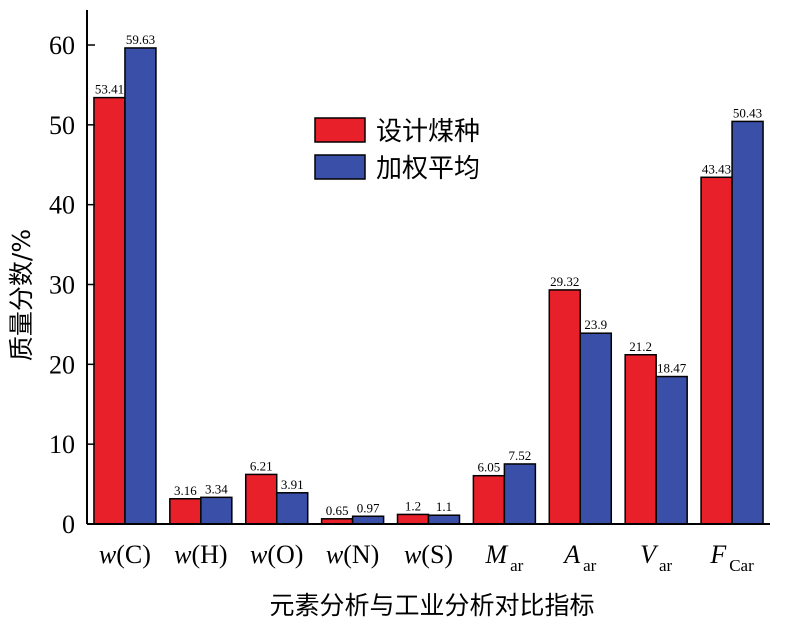  Describe the element at coordinates (62, 125) in the screenshot. I see `y-tick-label-50: 50` at that location.